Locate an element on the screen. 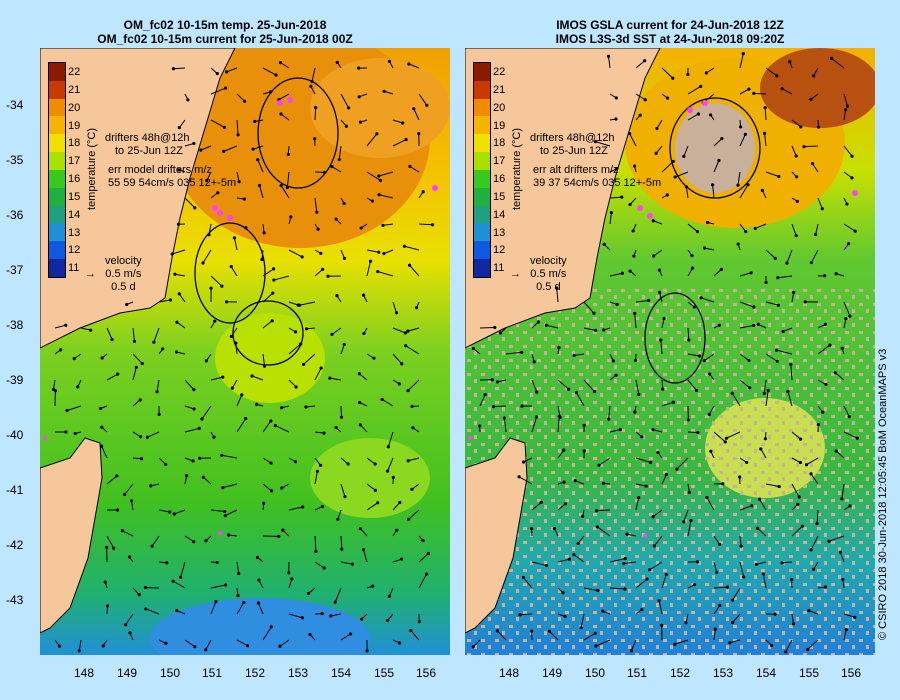  colorbar-tick: 22 is located at coordinates (74, 72).